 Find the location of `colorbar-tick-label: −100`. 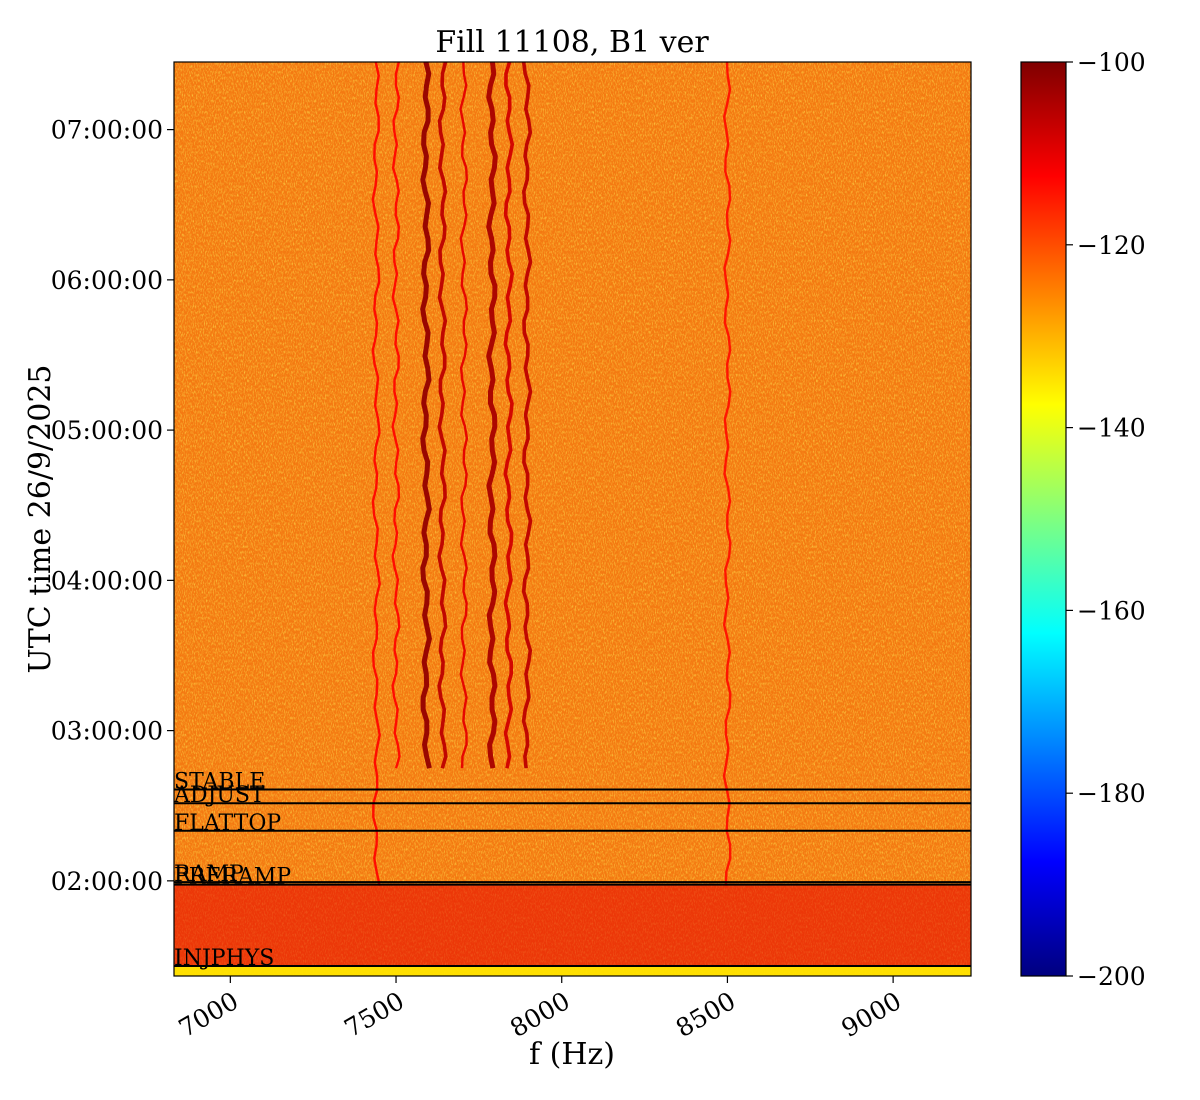

colorbar-tick-label: −100 is located at coordinates (1111, 62).